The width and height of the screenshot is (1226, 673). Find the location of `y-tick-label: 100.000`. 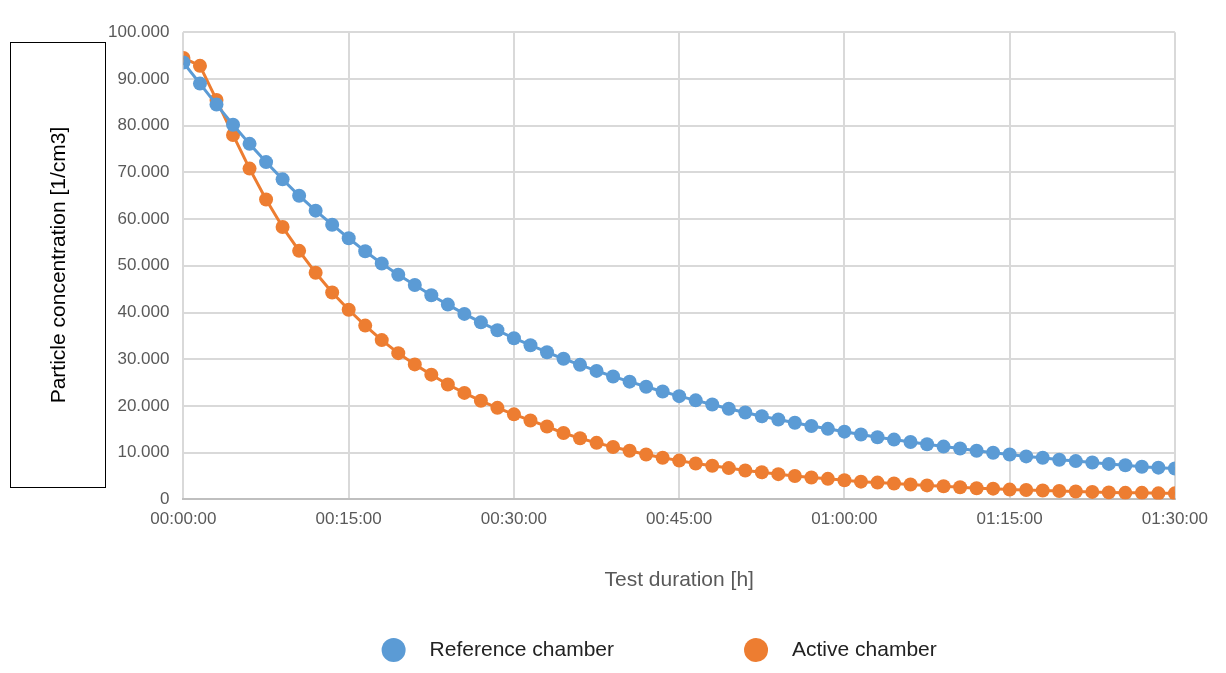

y-tick-label: 100.000 is located at coordinates (139, 31).